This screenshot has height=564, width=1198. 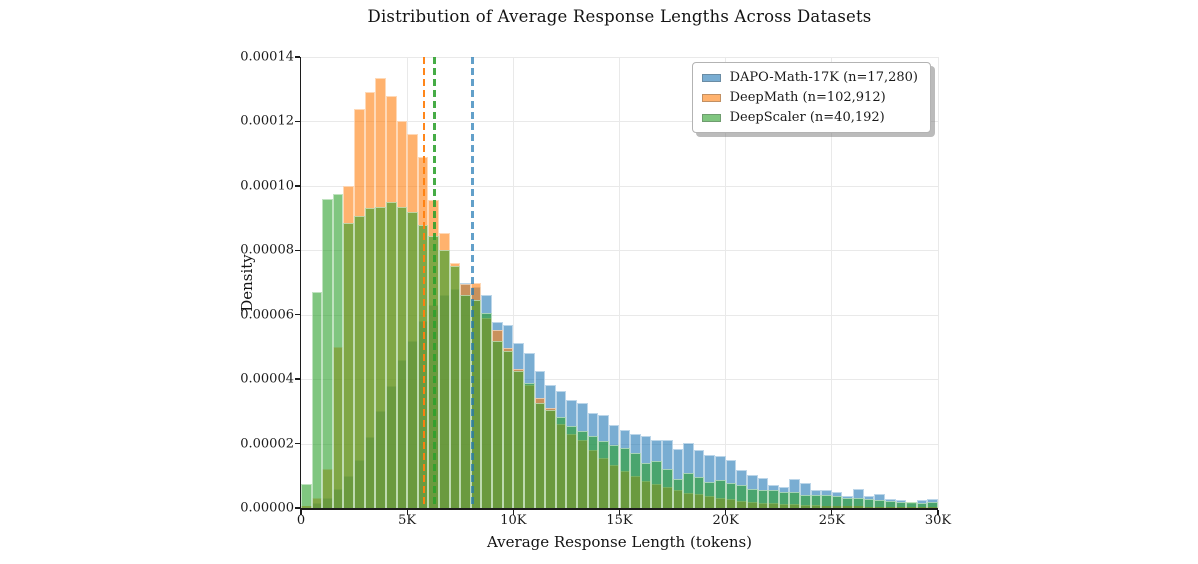 What do you see at coordinates (267, 250) in the screenshot?
I see `y-tick-label: 0.00008` at bounding box center [267, 250].